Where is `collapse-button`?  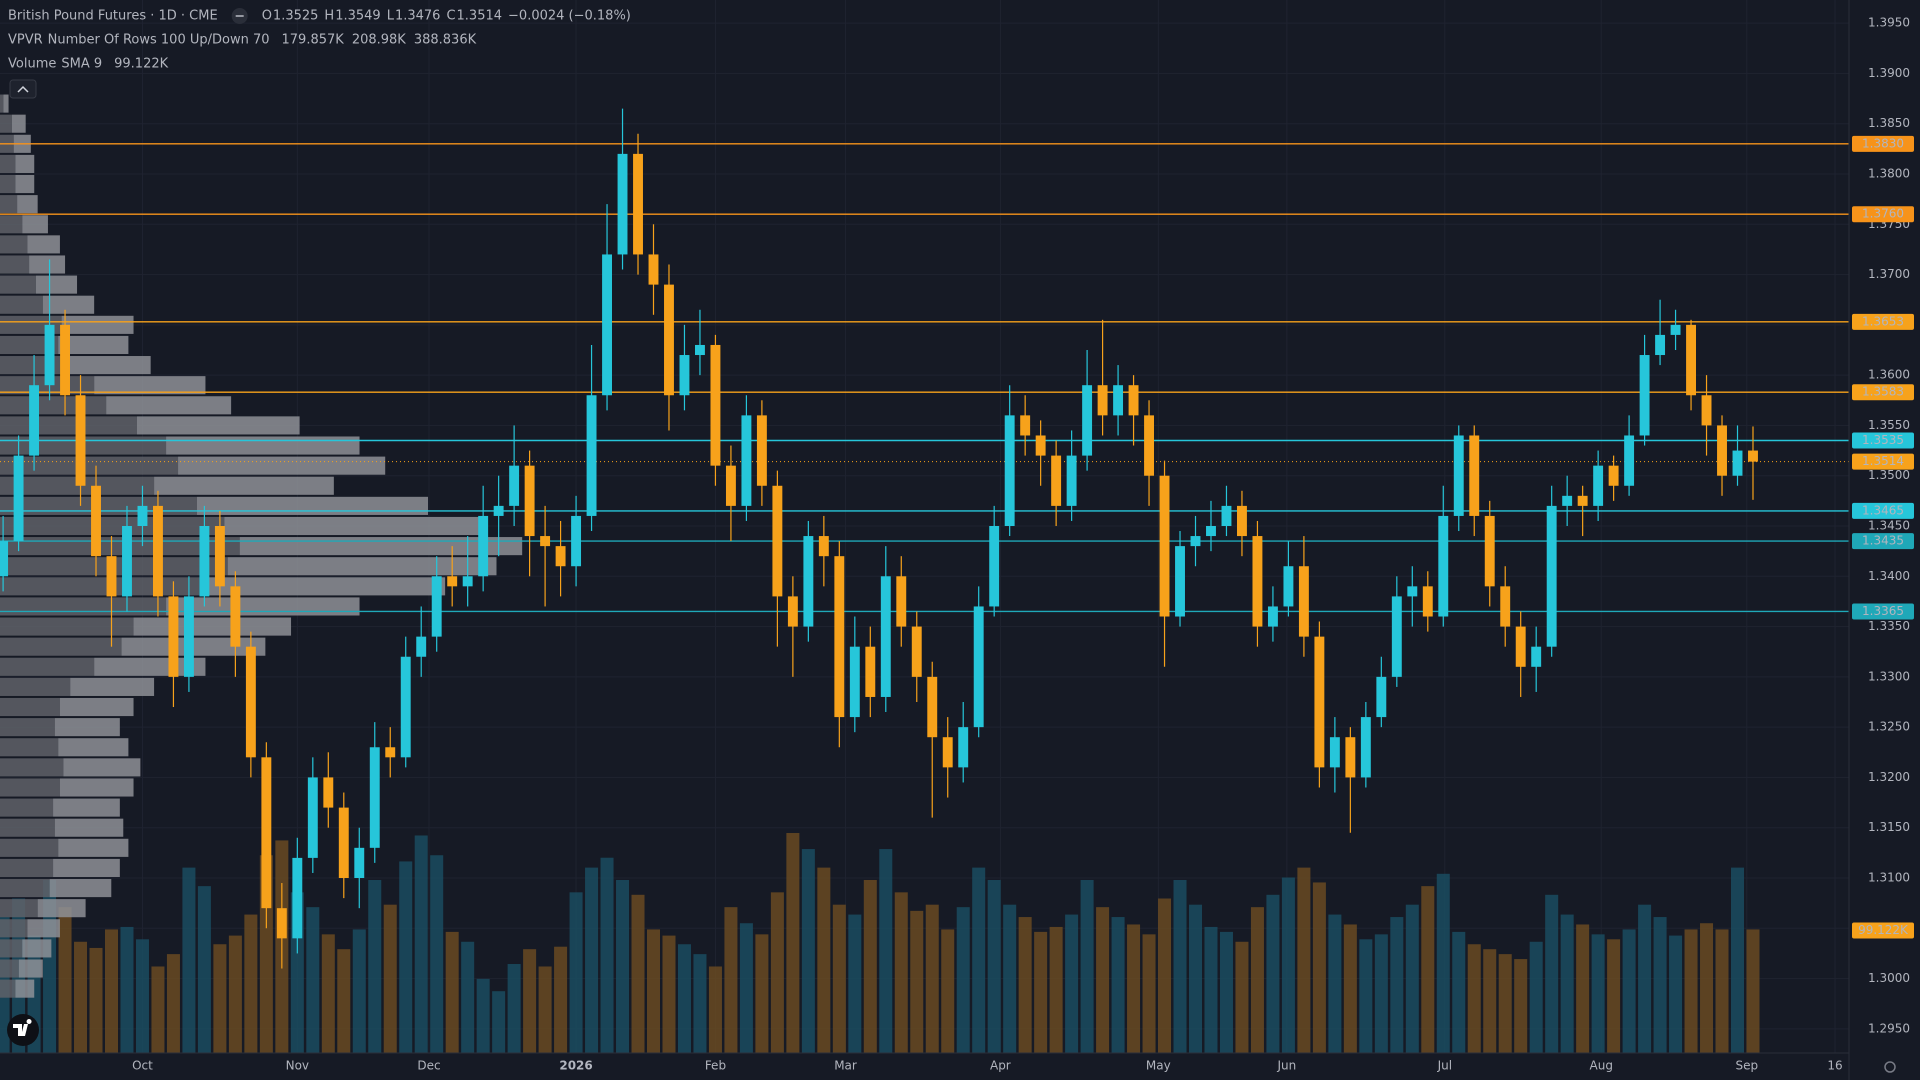 collapse-button is located at coordinates (23, 89).